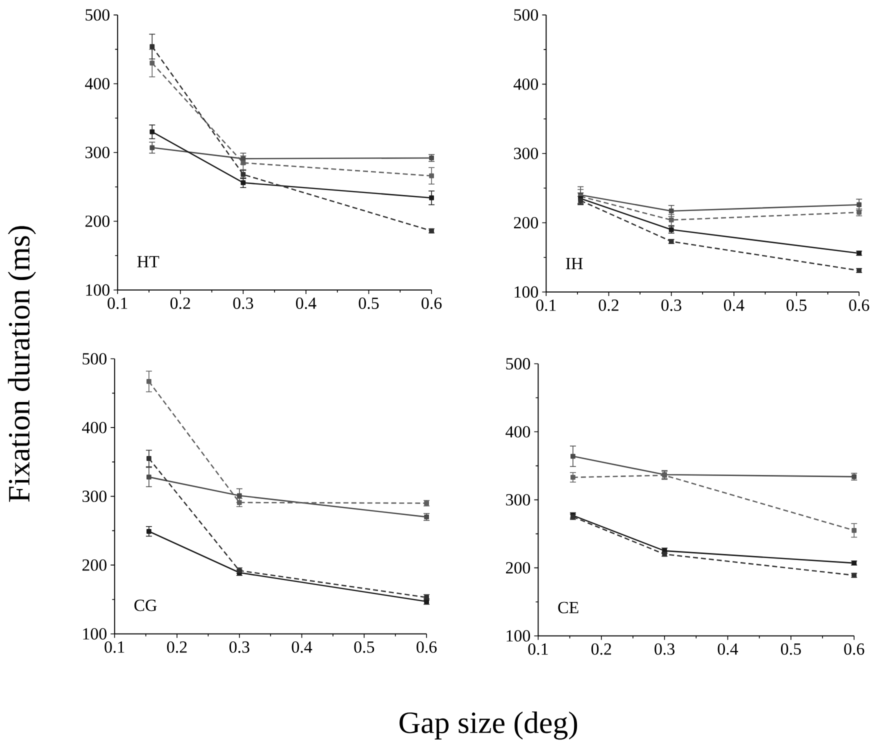  I want to click on annotation: IH, so click(574, 263).